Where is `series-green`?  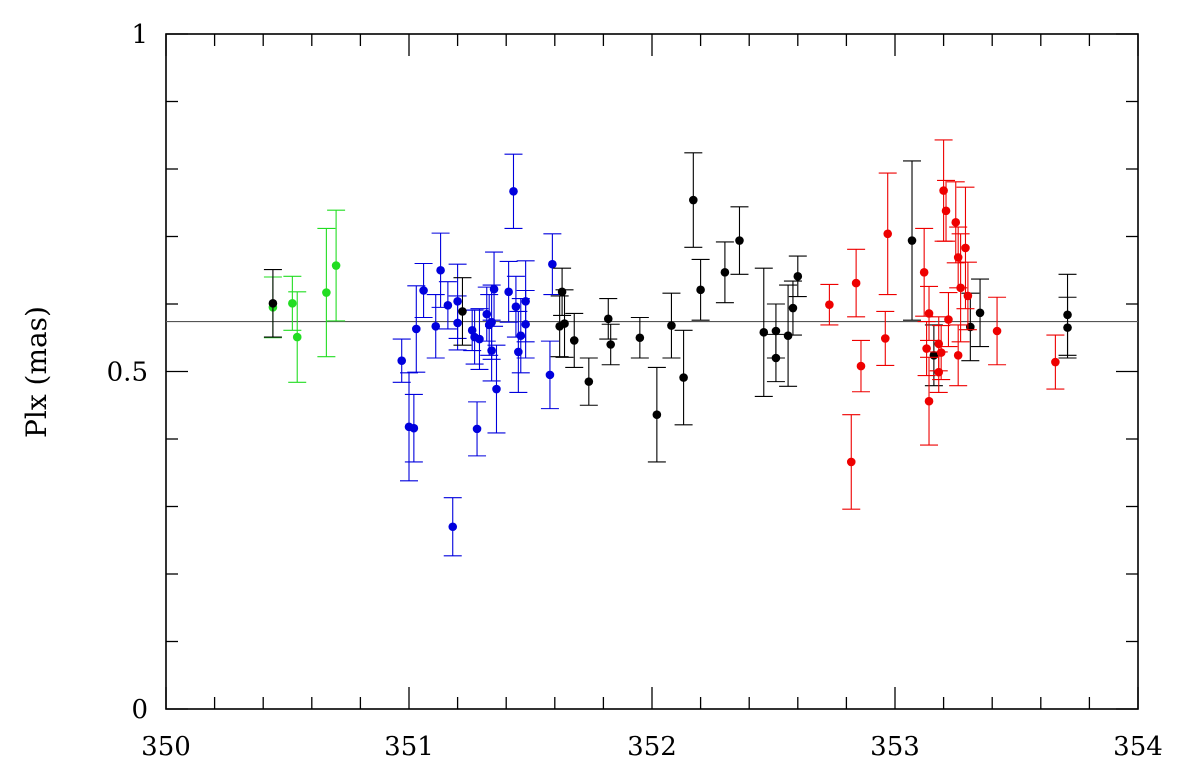
series-green is located at coordinates (304, 296).